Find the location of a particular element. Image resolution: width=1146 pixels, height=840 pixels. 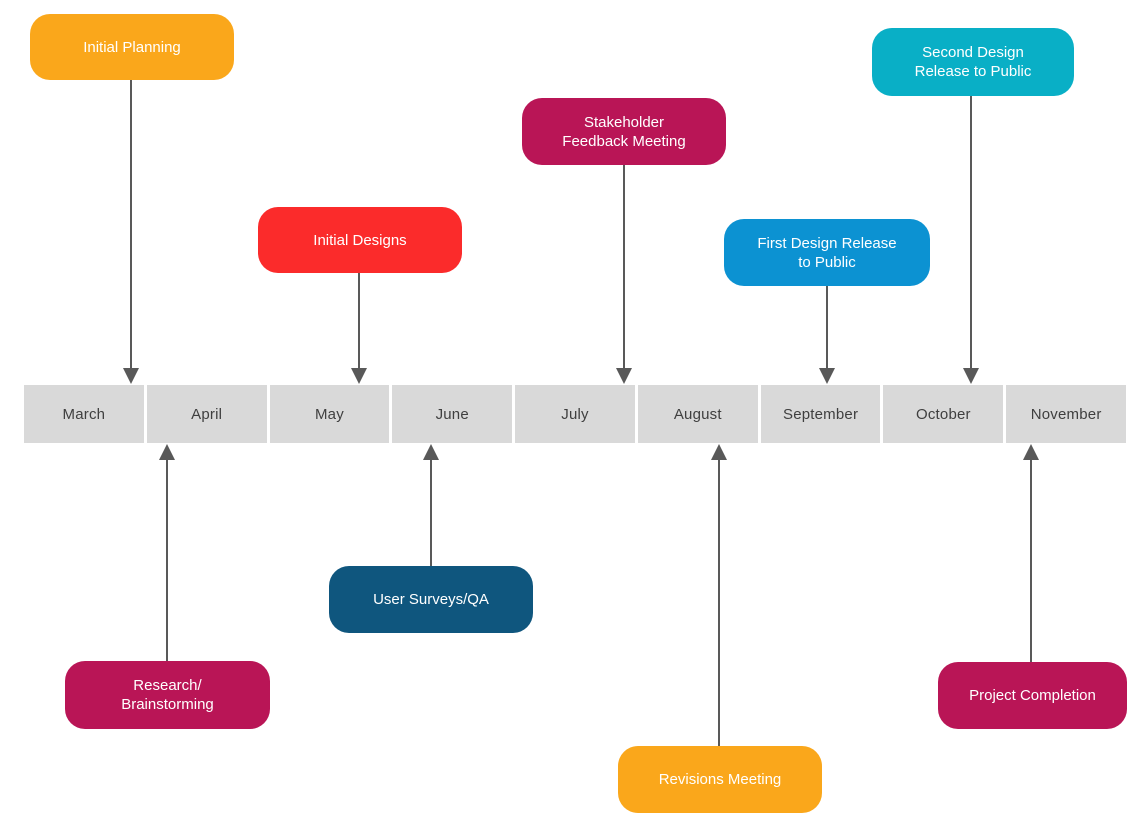

event-label: Initial Planning is located at coordinates (132, 47).